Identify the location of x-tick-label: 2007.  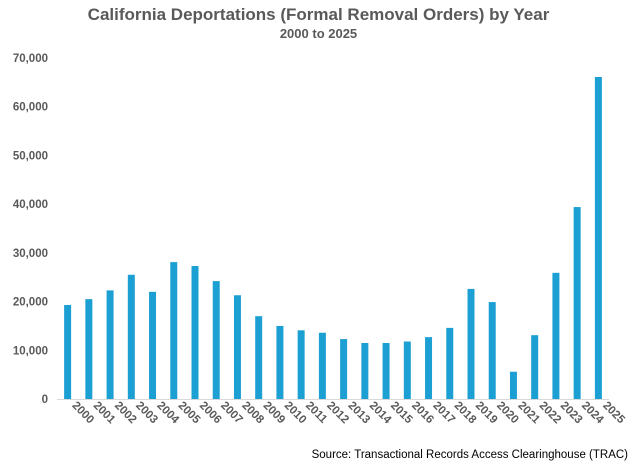
(231, 413).